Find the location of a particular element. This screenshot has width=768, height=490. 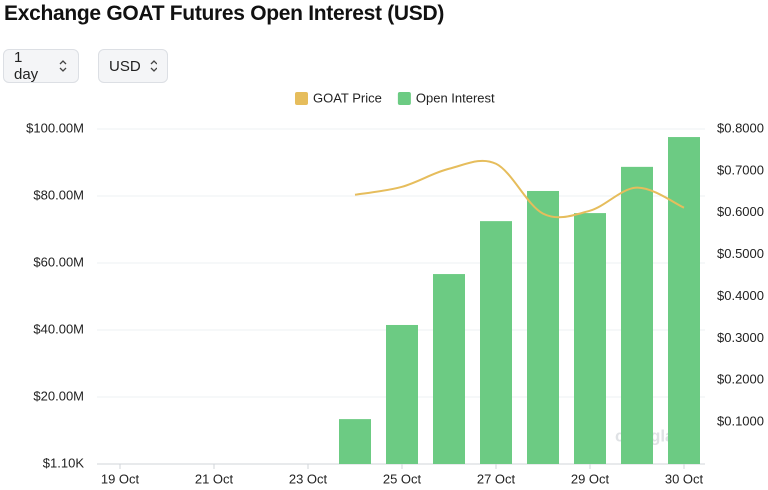

y-tick-label: $20.00M is located at coordinates (58, 395).